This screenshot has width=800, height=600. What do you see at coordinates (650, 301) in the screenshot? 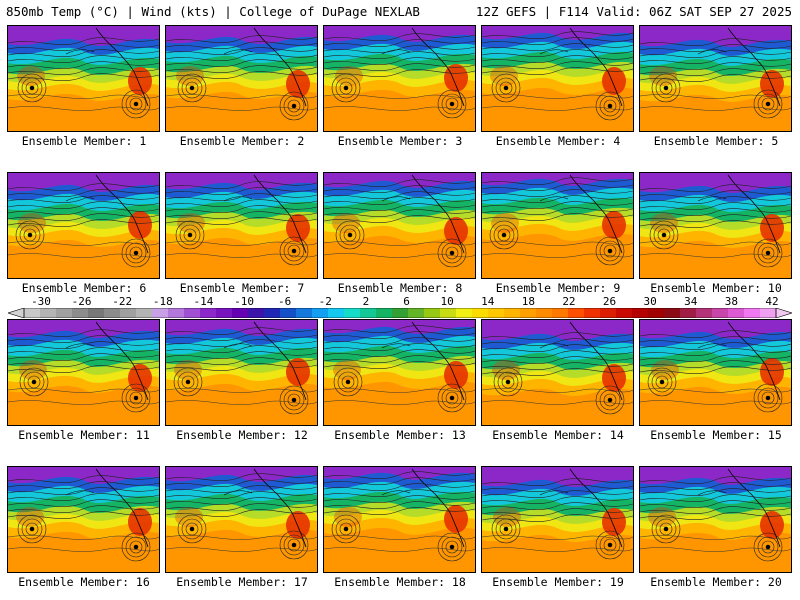
I see `colorbar-tick-label: 30` at bounding box center [650, 301].